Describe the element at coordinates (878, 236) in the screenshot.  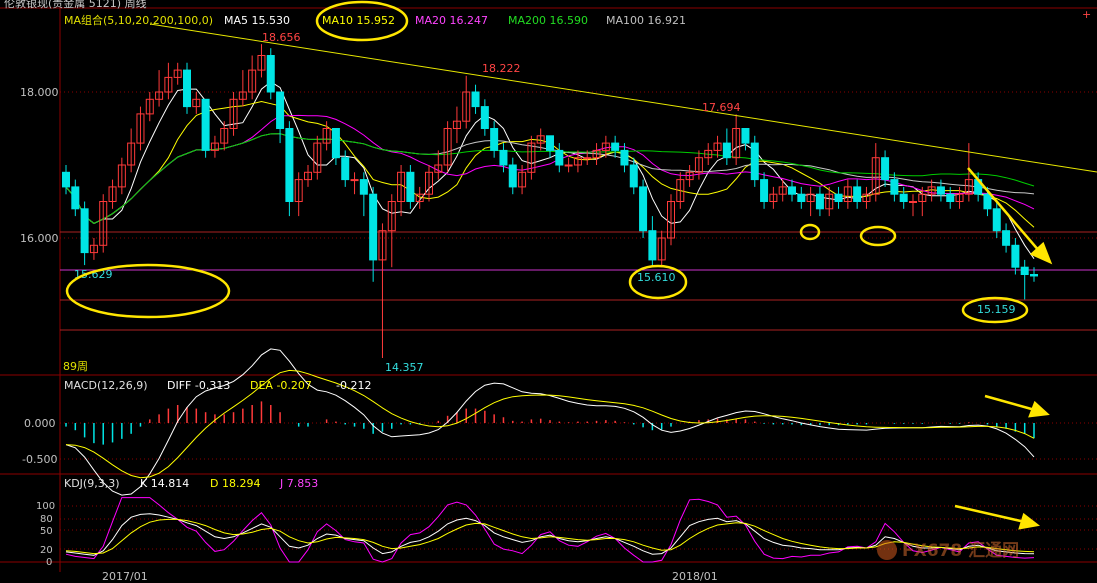
I see `highlight-small2-ellipse` at that location.